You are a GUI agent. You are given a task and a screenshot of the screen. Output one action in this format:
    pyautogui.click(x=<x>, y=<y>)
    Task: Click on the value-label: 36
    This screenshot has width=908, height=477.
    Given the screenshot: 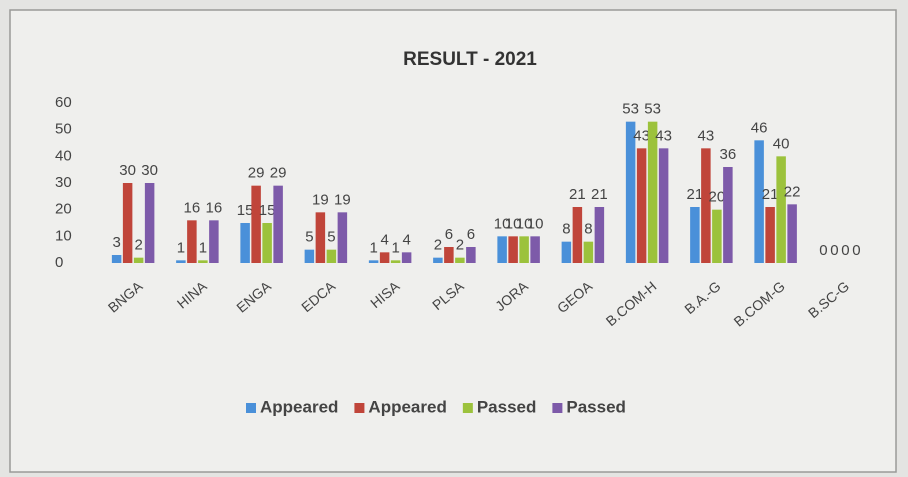 What is the action you would take?
    pyautogui.click(x=728, y=154)
    